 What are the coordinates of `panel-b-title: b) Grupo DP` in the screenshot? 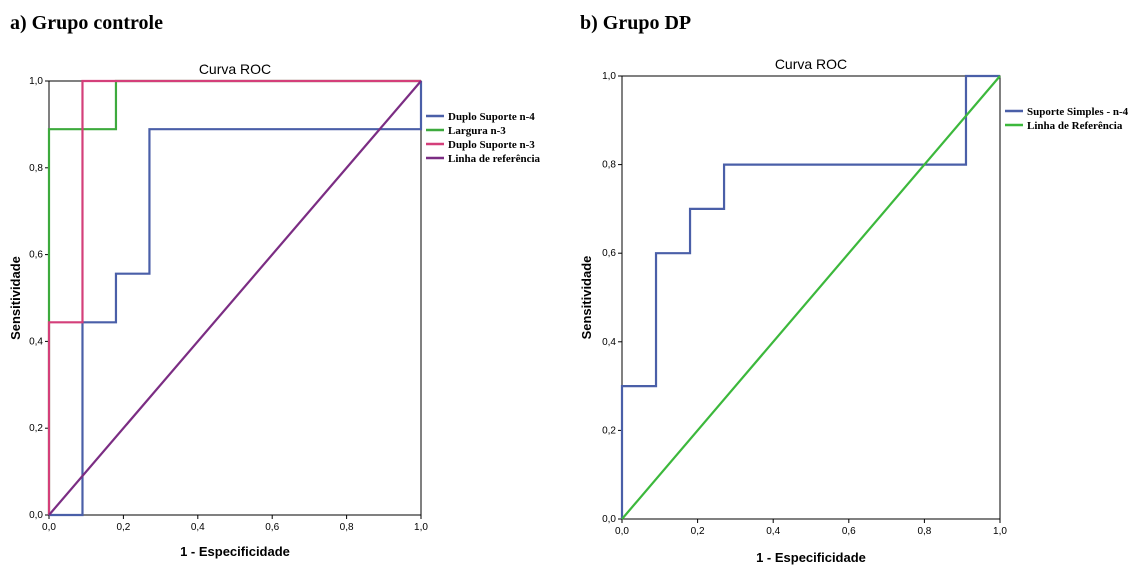 It's located at (636, 23).